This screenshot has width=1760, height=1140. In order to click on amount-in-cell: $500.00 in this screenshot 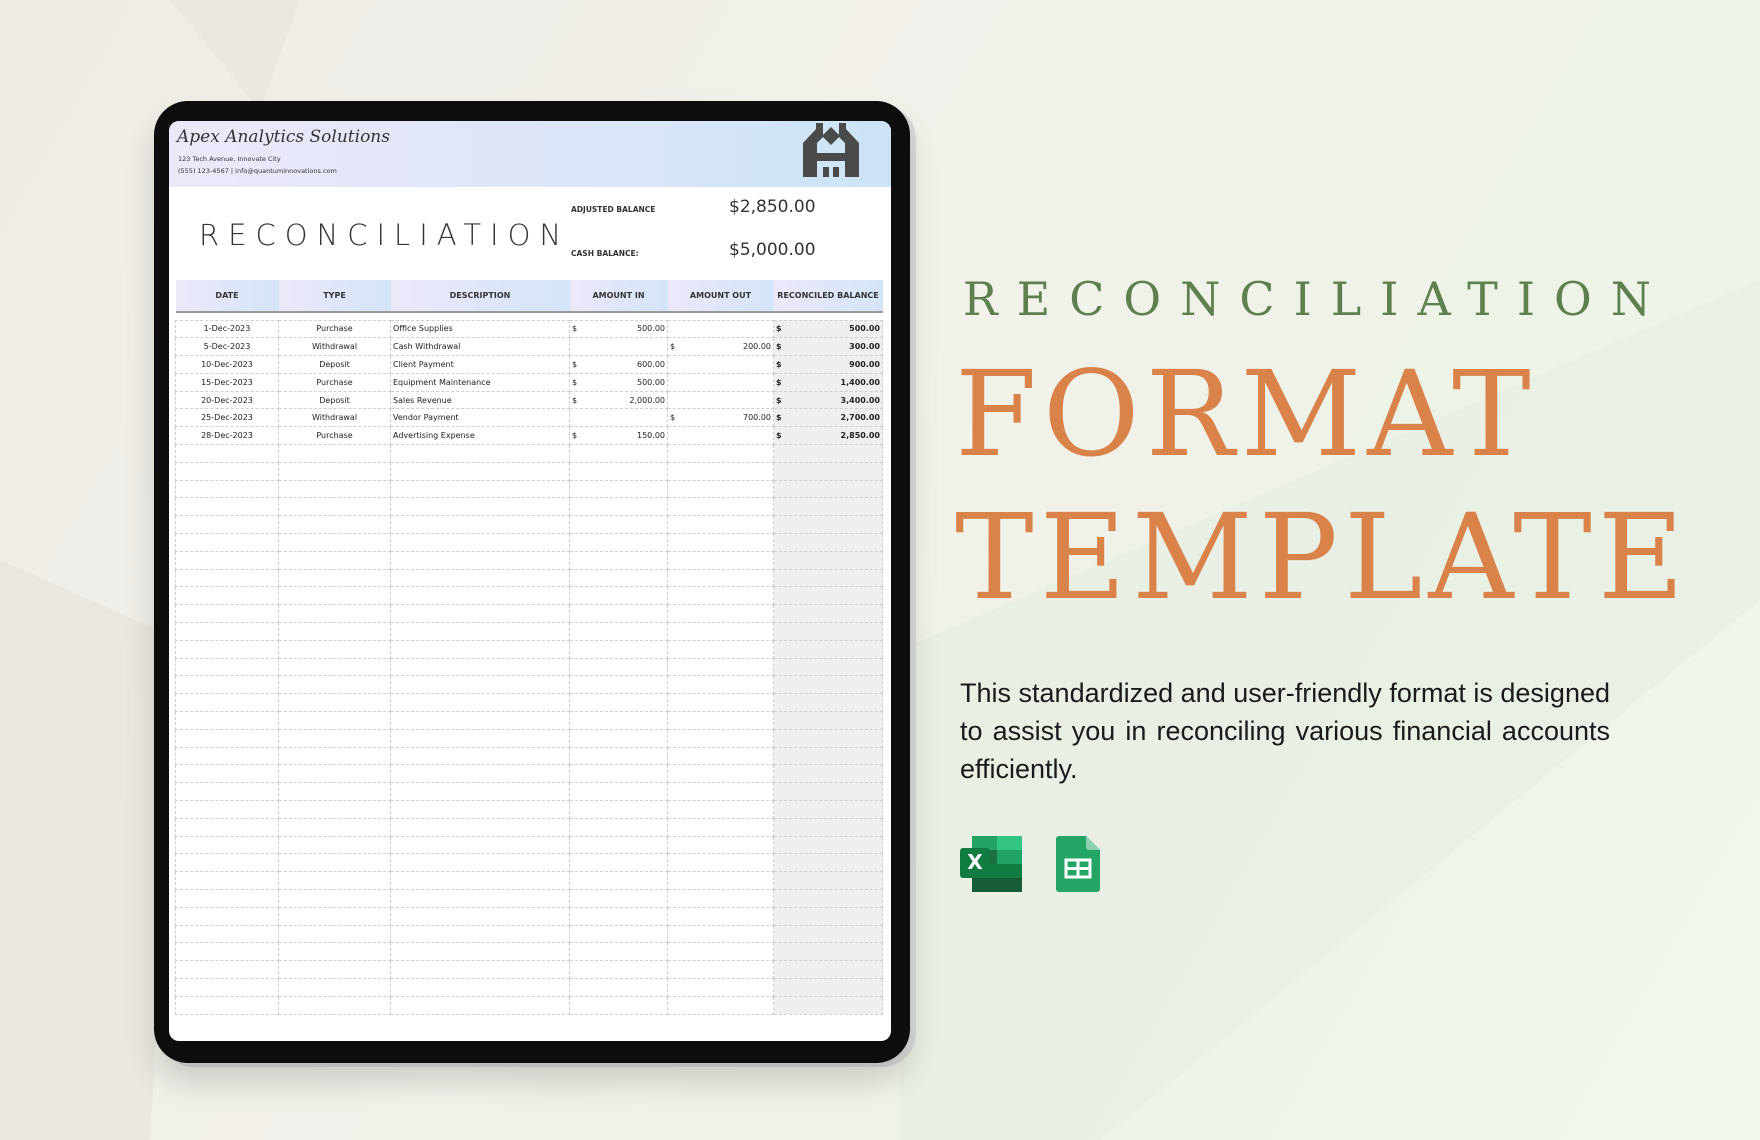, I will do `click(618, 329)`.